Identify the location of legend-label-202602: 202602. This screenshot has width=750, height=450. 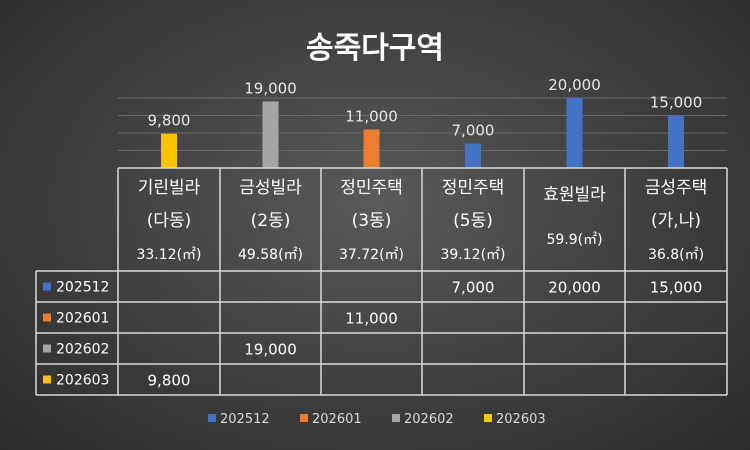
(429, 419).